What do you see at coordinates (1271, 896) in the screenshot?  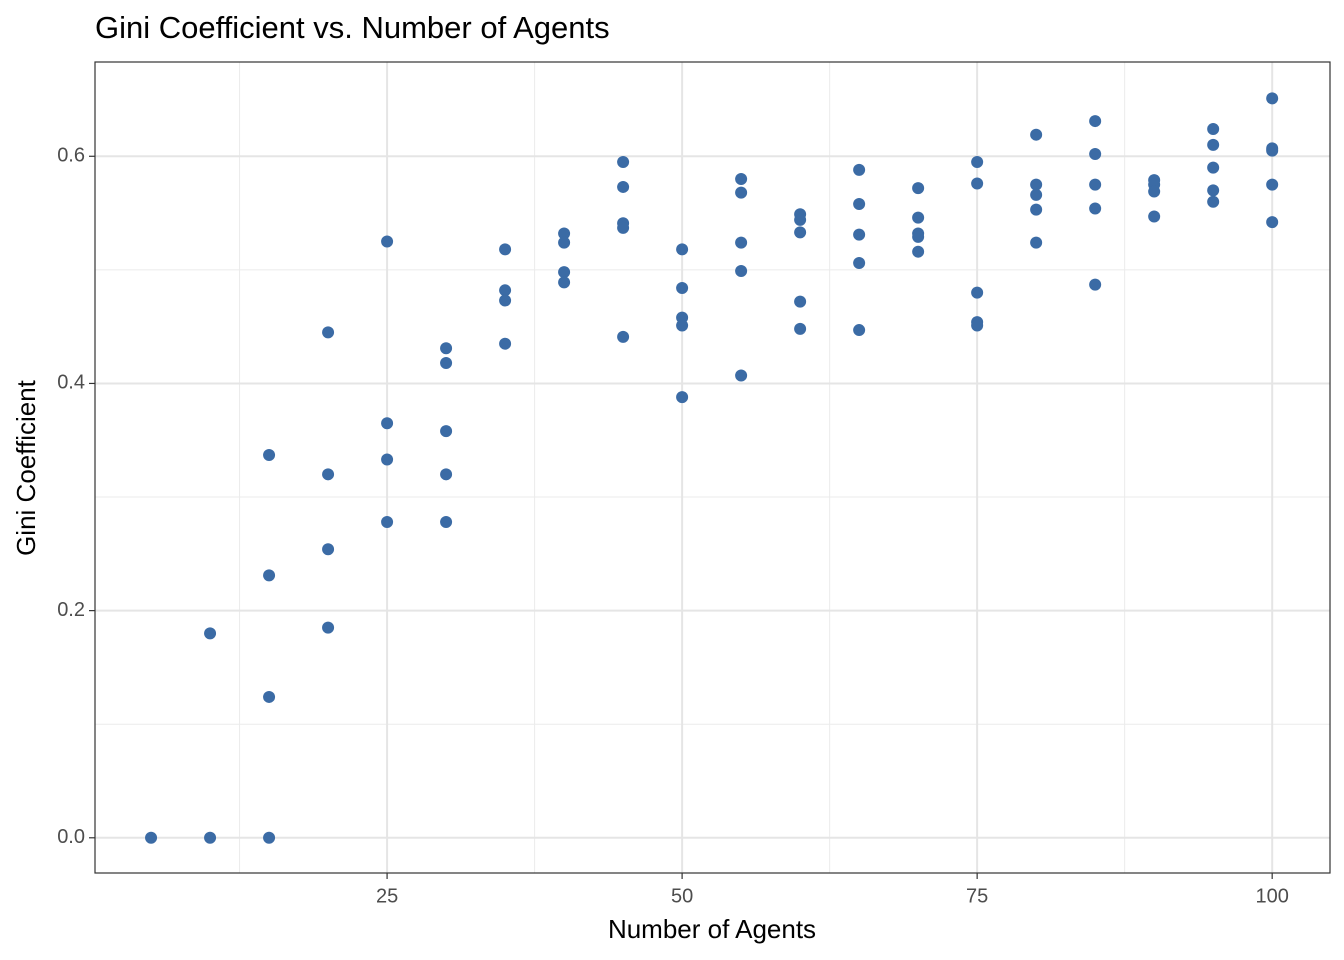 I see `x-tick-label: 100` at bounding box center [1271, 896].